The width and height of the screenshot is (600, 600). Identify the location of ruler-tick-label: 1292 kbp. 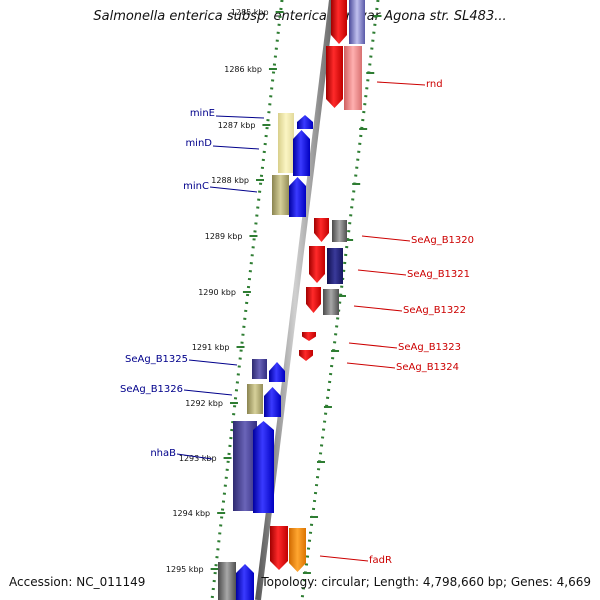
(204, 403).